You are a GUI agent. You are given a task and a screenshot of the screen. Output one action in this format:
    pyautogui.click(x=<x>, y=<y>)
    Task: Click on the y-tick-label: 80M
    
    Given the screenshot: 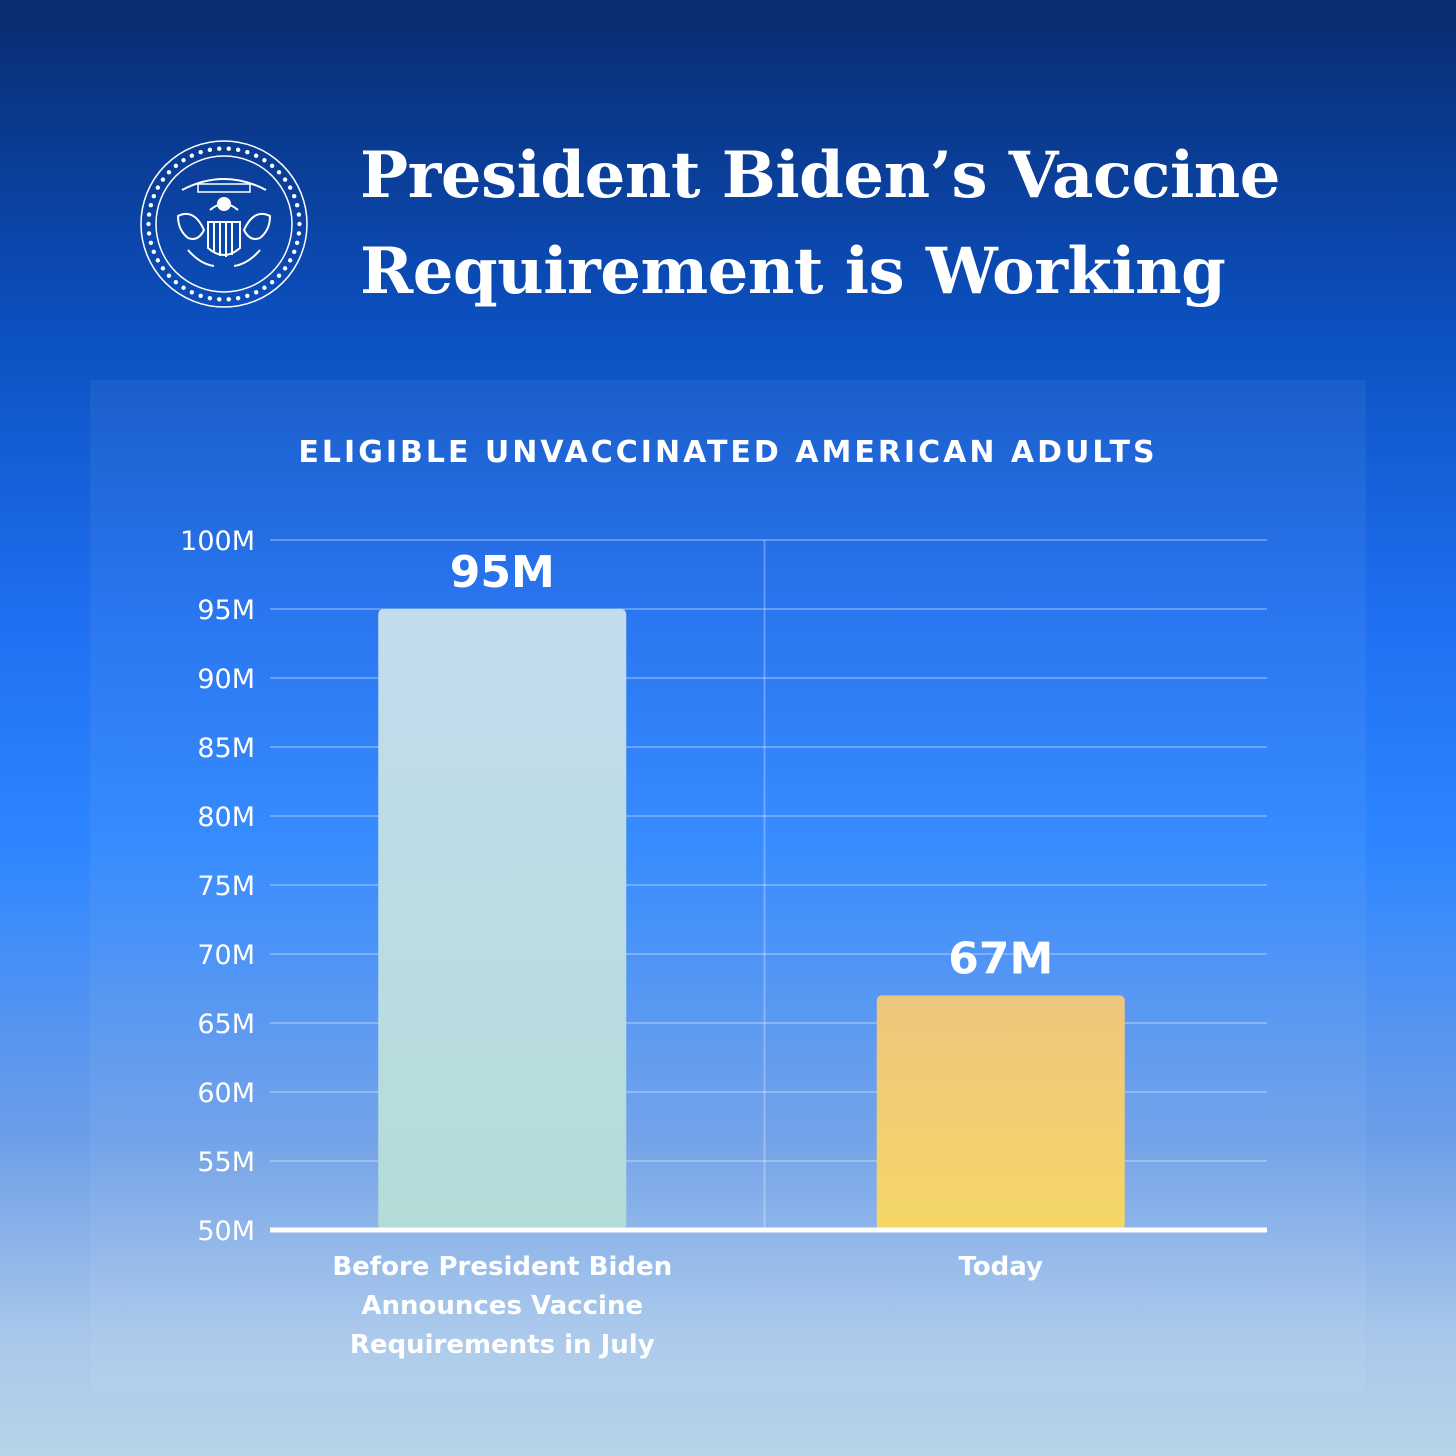 What is the action you would take?
    pyautogui.click(x=226, y=817)
    